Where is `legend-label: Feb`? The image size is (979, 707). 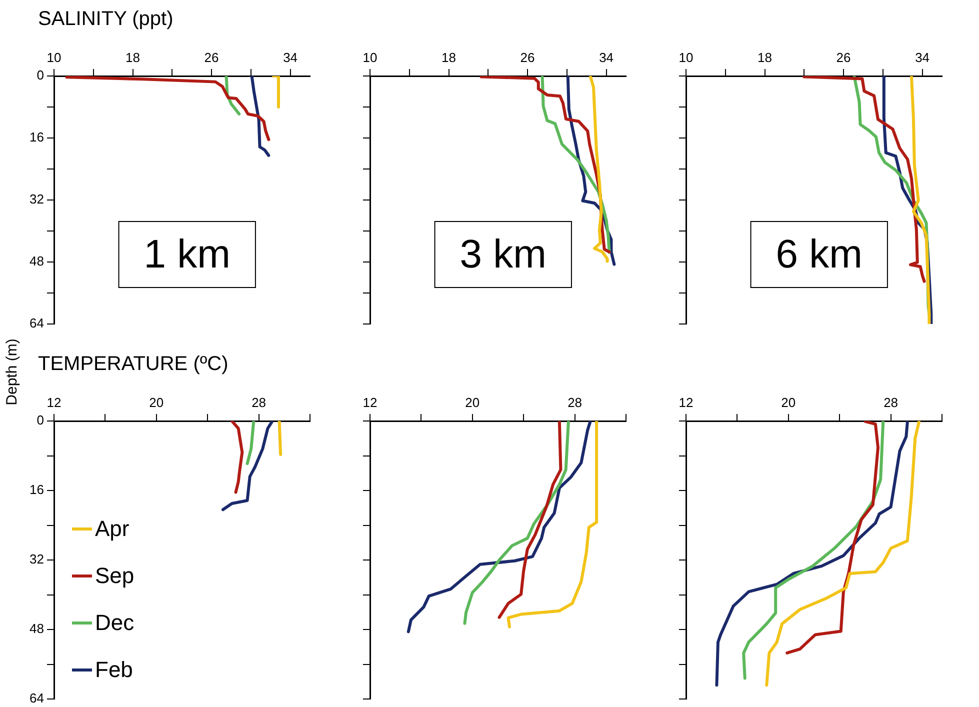
legend-label: Feb is located at coordinates (114, 669).